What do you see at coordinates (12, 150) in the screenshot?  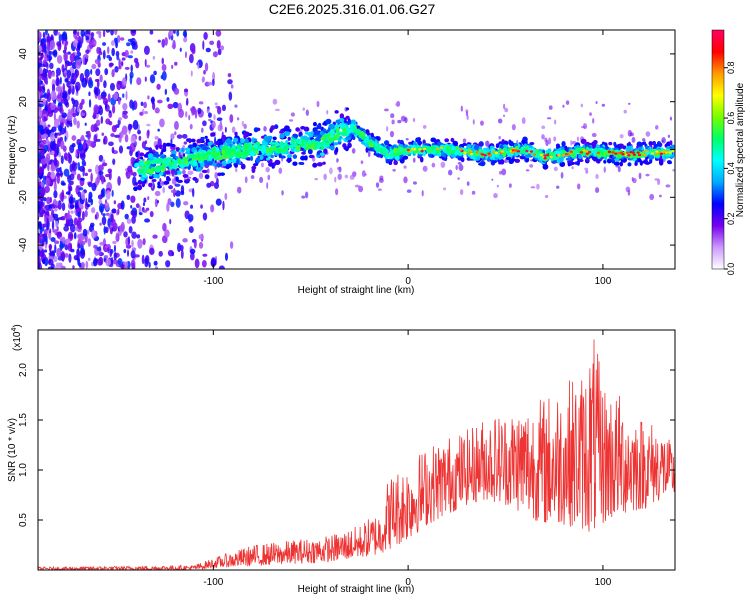 I see `spectrogram-y-label: Frequency (Hz)` at bounding box center [12, 150].